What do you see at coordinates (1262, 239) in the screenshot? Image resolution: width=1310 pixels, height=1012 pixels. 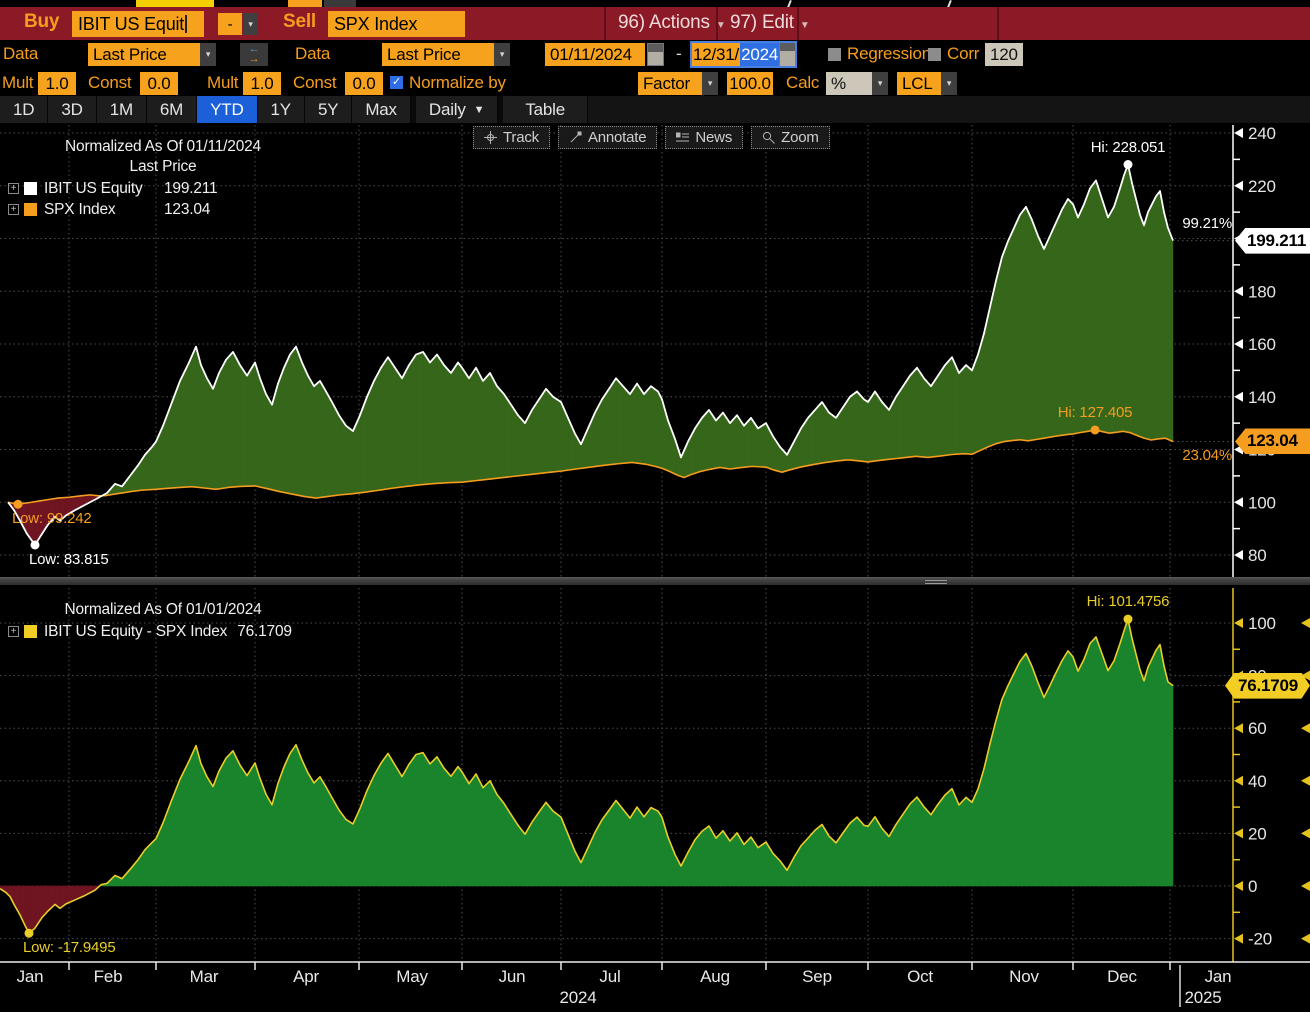 I see `y-axis-tick-label: 200` at bounding box center [1262, 239].